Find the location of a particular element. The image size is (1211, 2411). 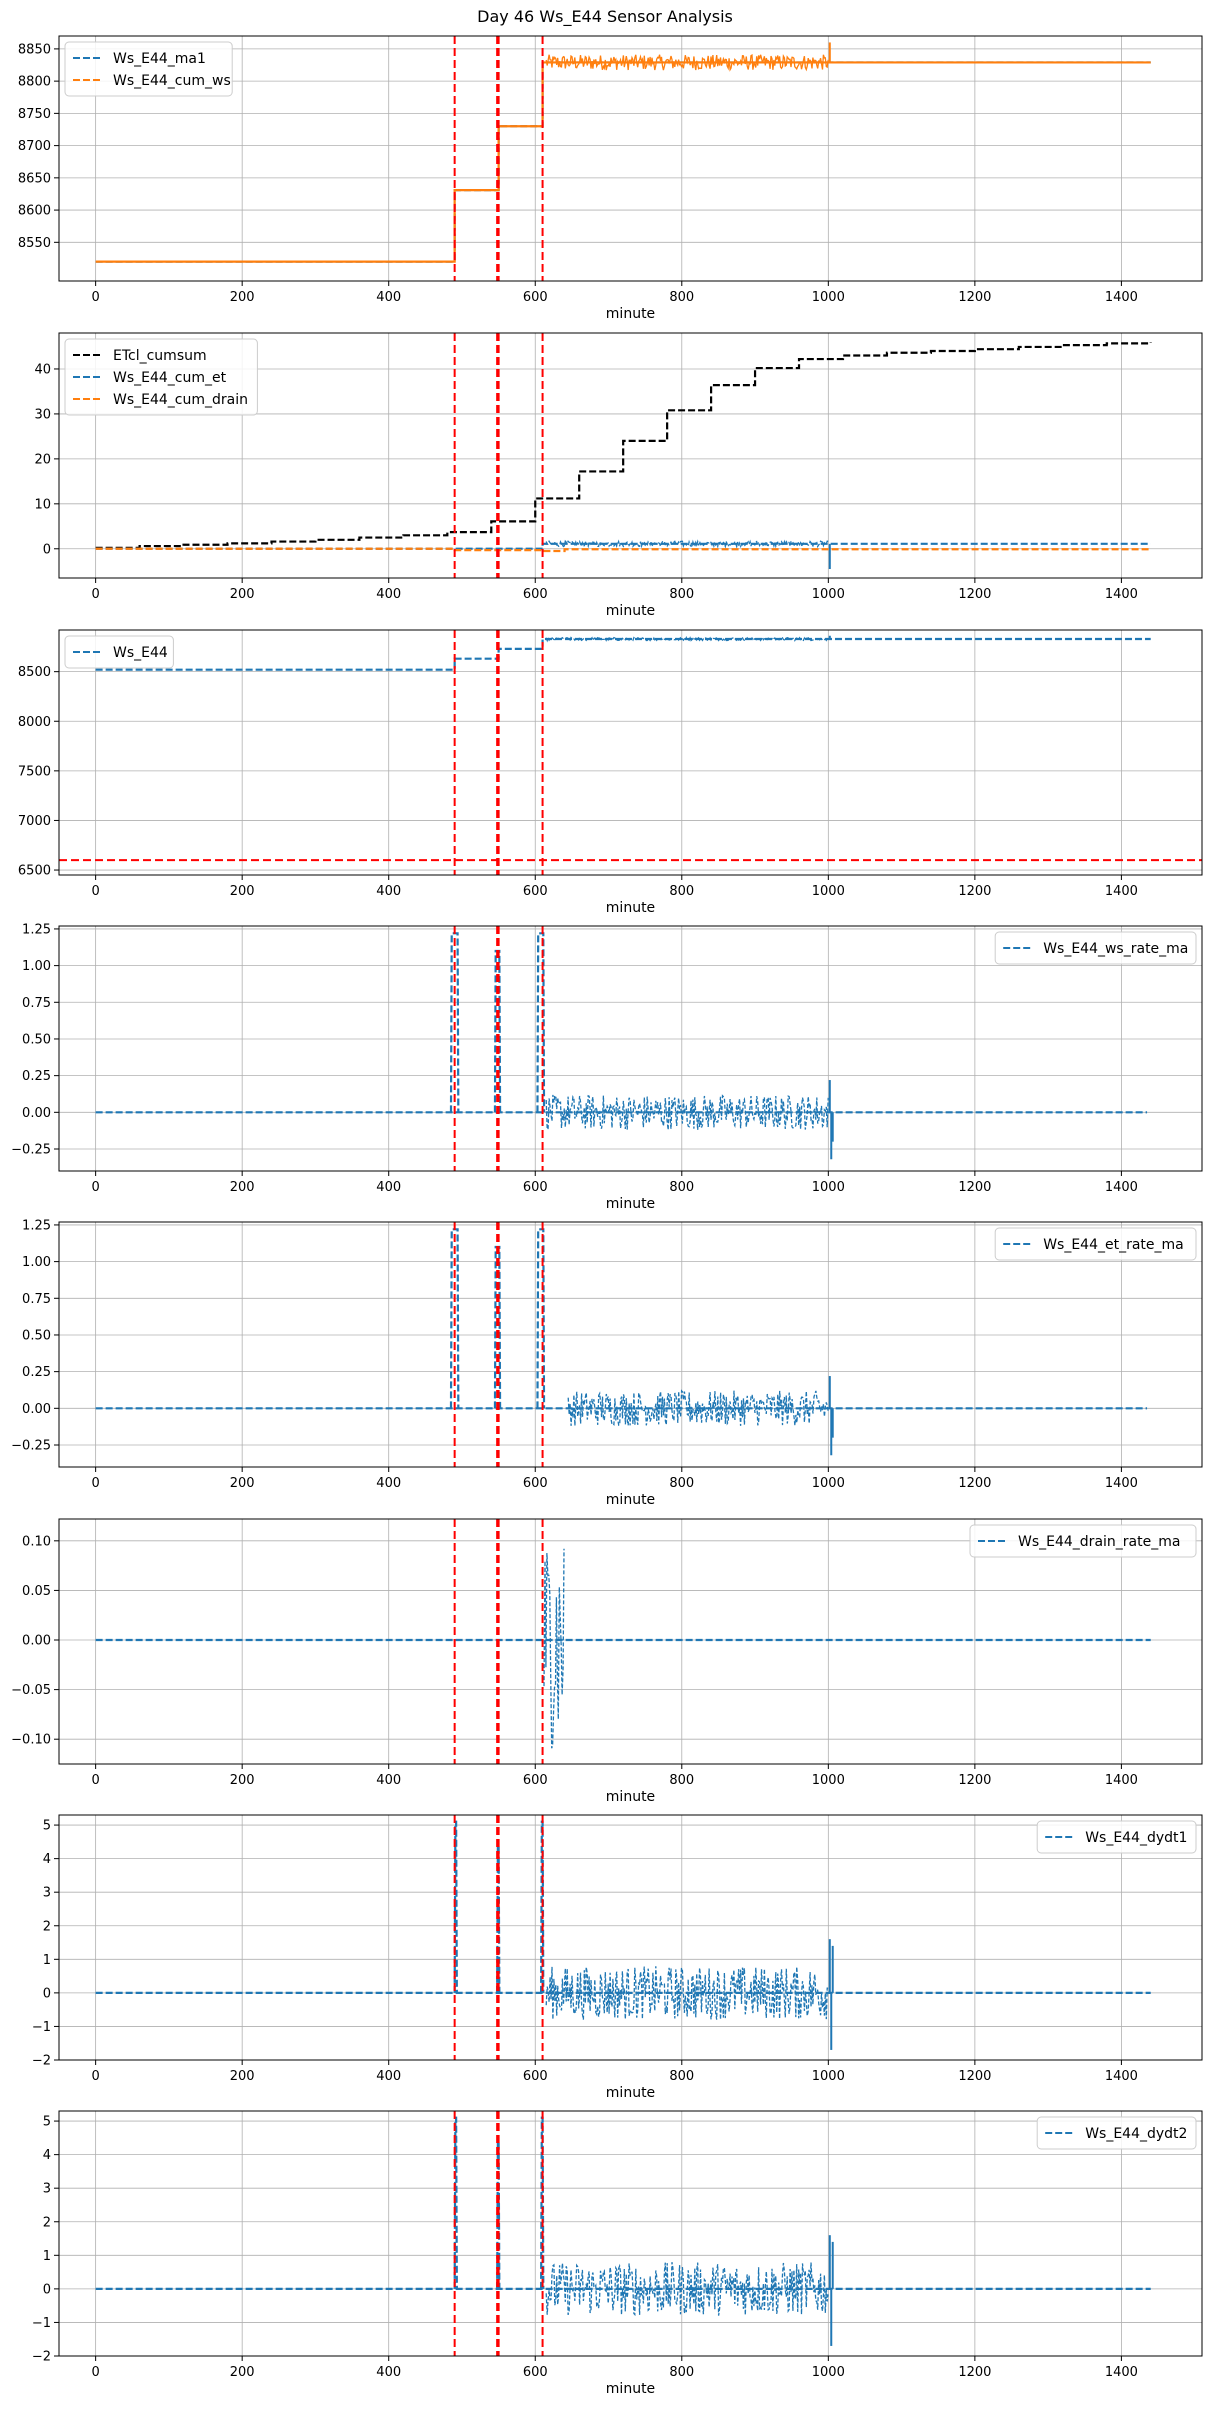

y-tick-label: 8800 is located at coordinates (34, 82).